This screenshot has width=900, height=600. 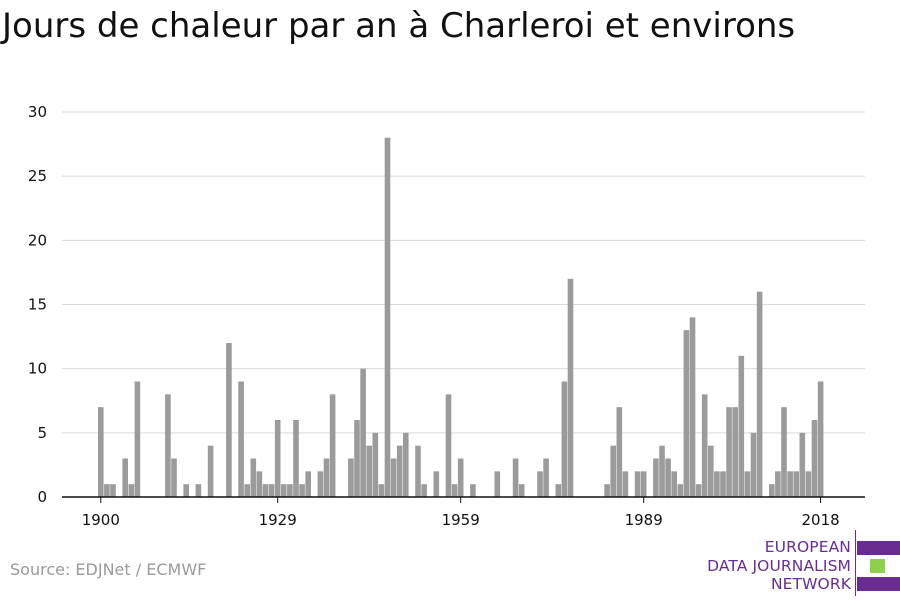 What do you see at coordinates (778, 484) in the screenshot?
I see `bar-2011` at bounding box center [778, 484].